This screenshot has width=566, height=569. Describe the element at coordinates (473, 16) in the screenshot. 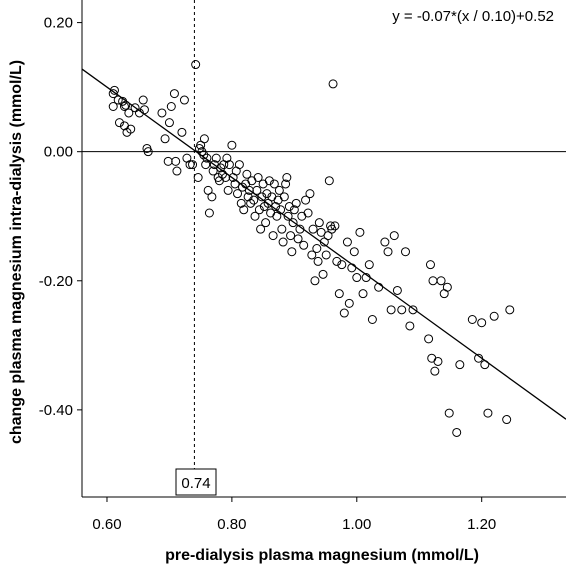

I see `regression-equation: y = -0.07*(x / 0.10)+0.52` at that location.